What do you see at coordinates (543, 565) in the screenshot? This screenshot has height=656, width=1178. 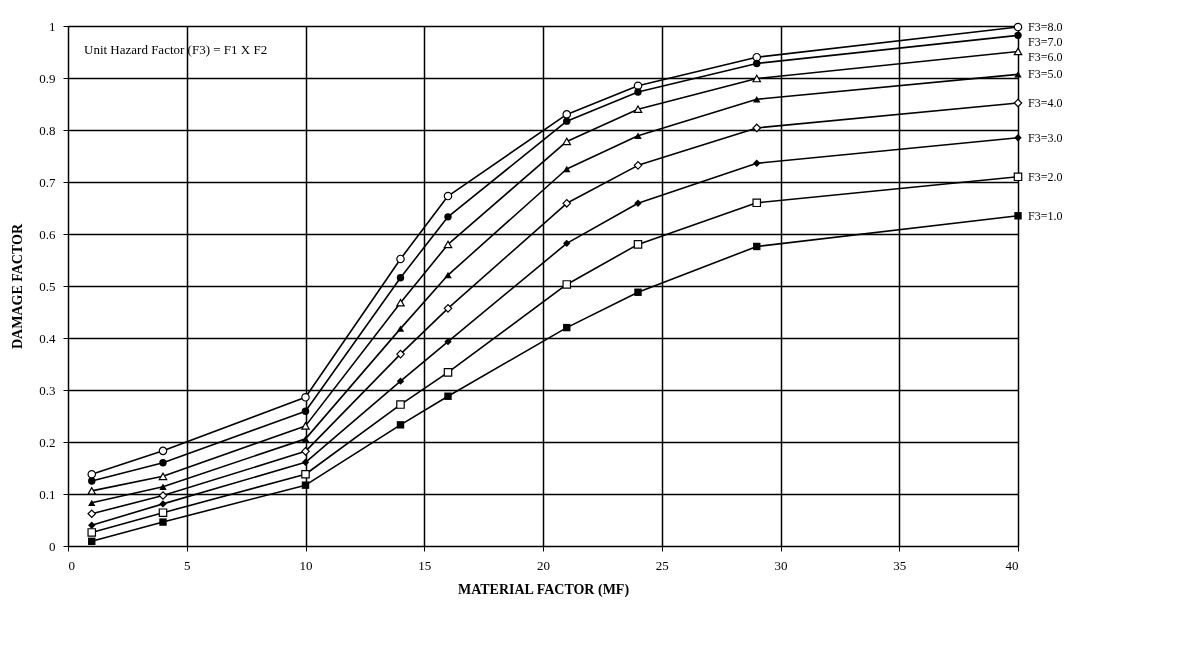 I see `x-tick-label: 20` at bounding box center [543, 565].